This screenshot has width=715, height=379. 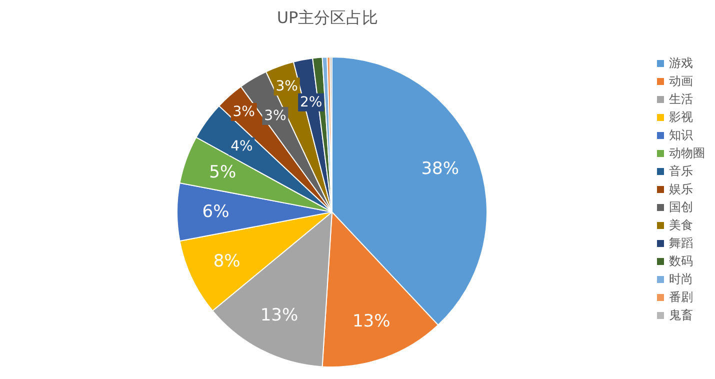 I want to click on legend-label: 生活, so click(x=681, y=99).